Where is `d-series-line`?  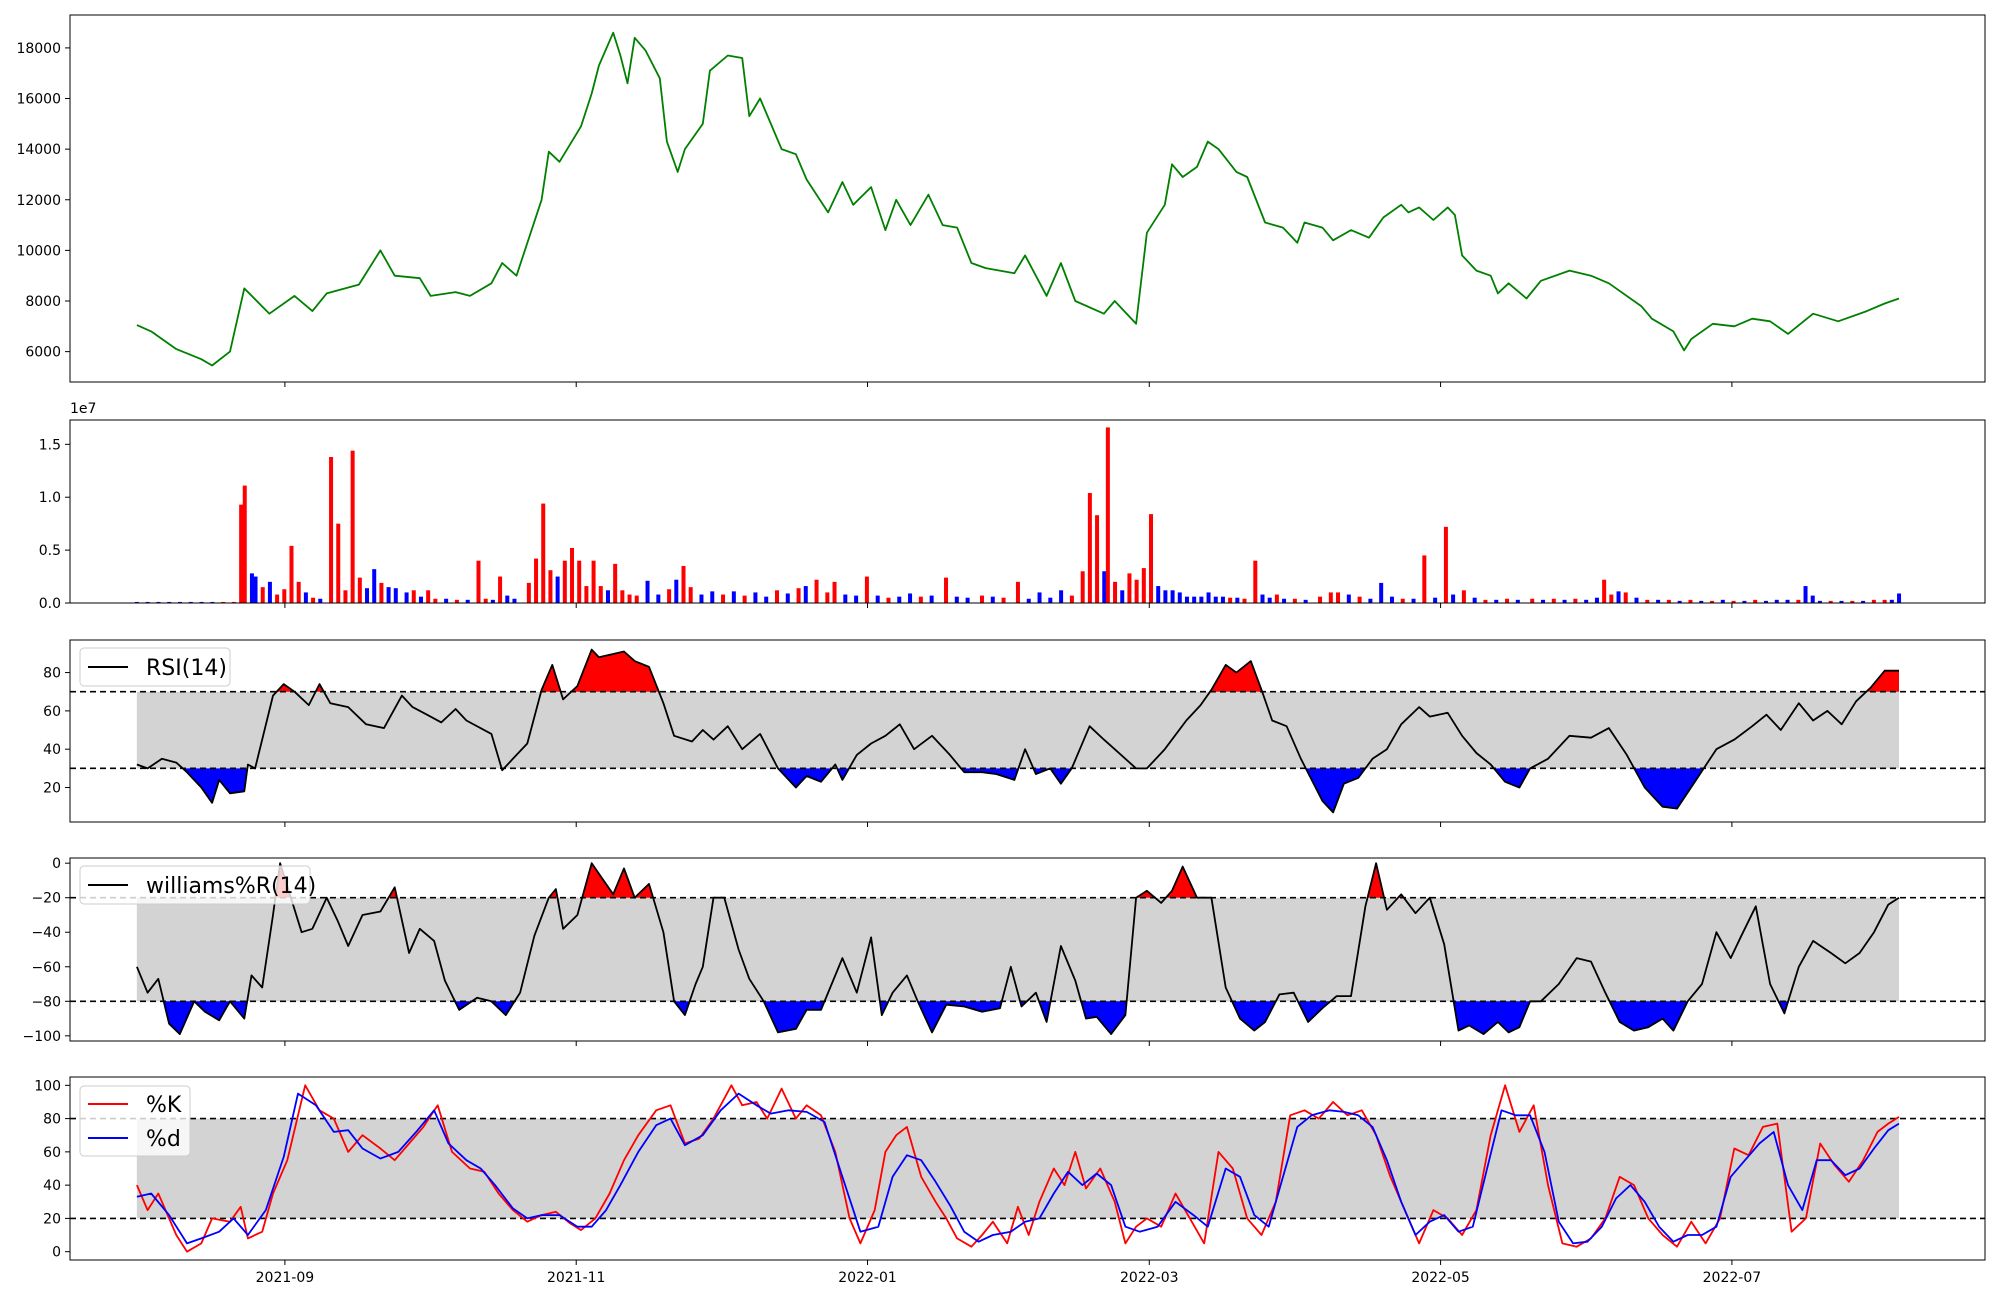 d-series-line is located at coordinates (1018, 1168).